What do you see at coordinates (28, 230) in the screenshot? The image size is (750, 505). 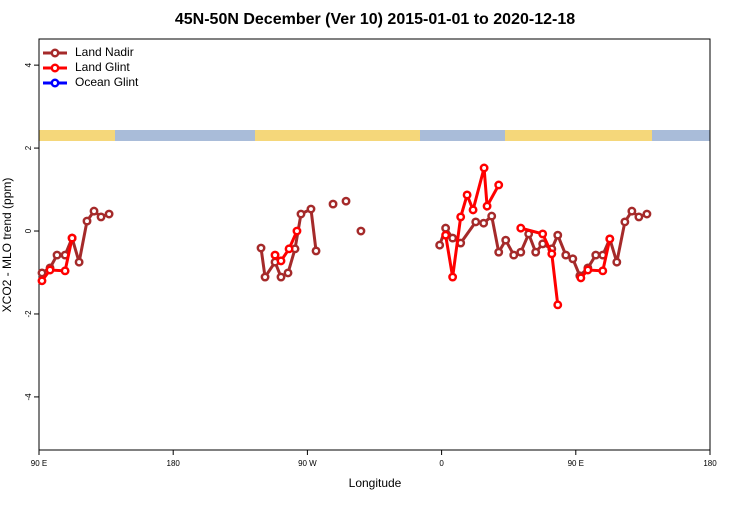 I see `y-tick-label: 0` at bounding box center [28, 230].